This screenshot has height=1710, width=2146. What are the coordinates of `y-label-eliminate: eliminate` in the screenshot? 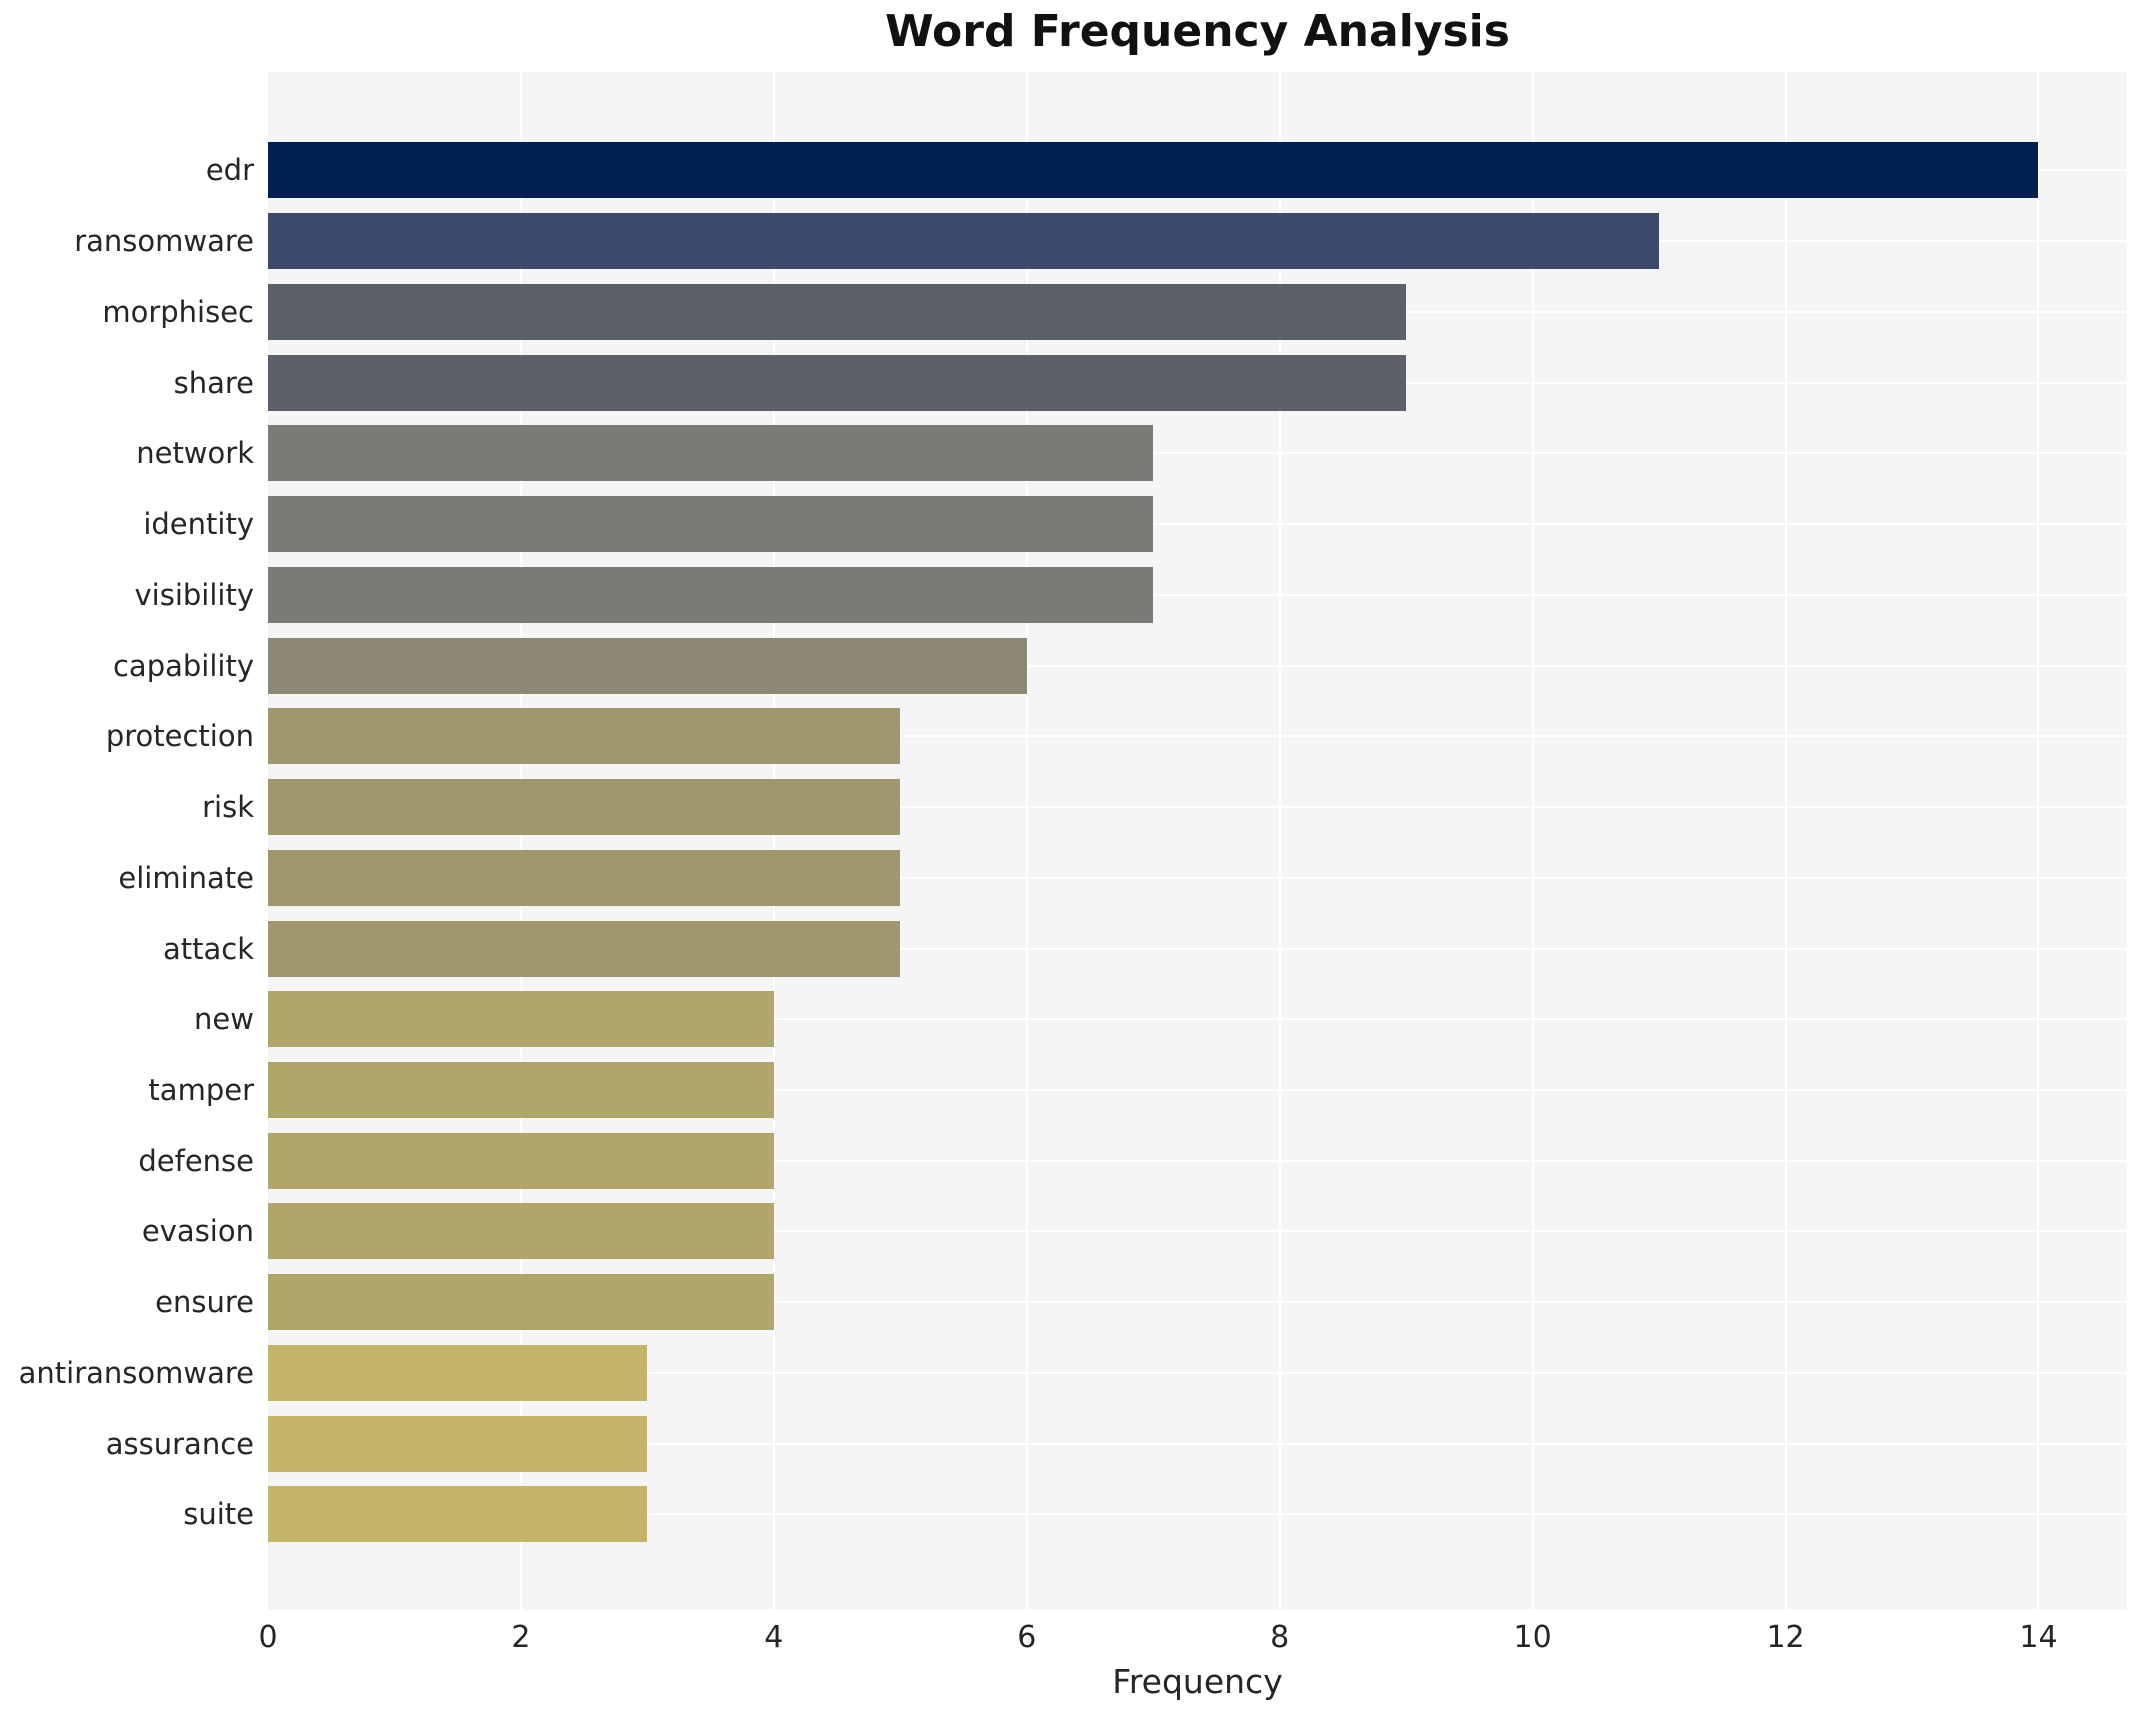 It's located at (186, 877).